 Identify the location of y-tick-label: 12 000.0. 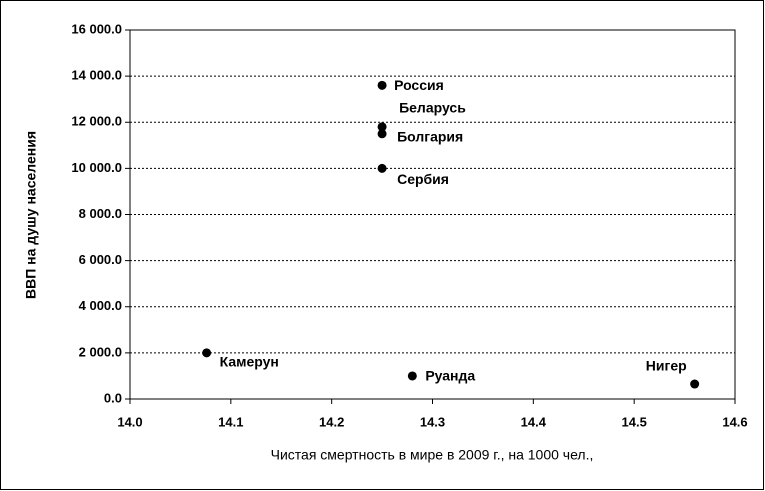
(96, 121).